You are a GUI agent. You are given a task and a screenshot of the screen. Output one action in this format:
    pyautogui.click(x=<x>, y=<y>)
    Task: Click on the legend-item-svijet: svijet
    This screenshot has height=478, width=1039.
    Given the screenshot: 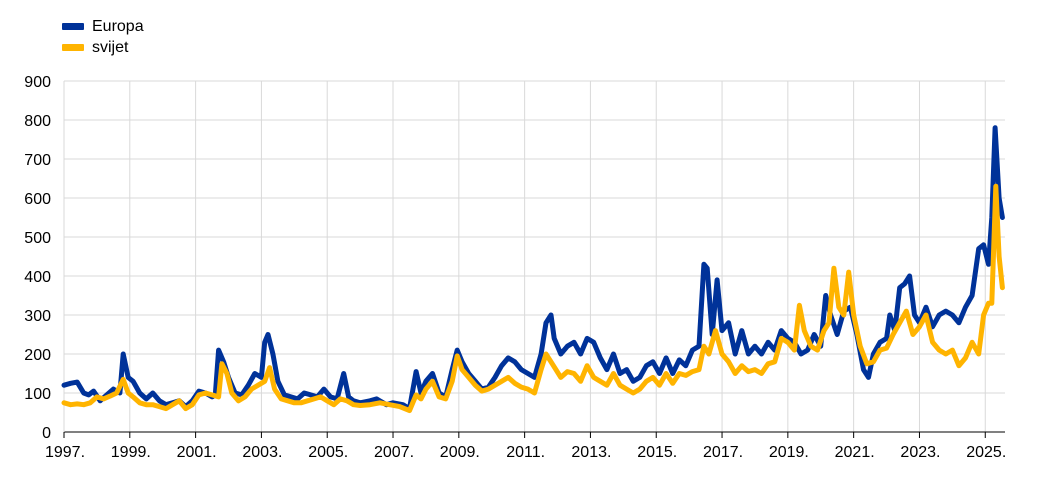 What is the action you would take?
    pyautogui.click(x=103, y=47)
    